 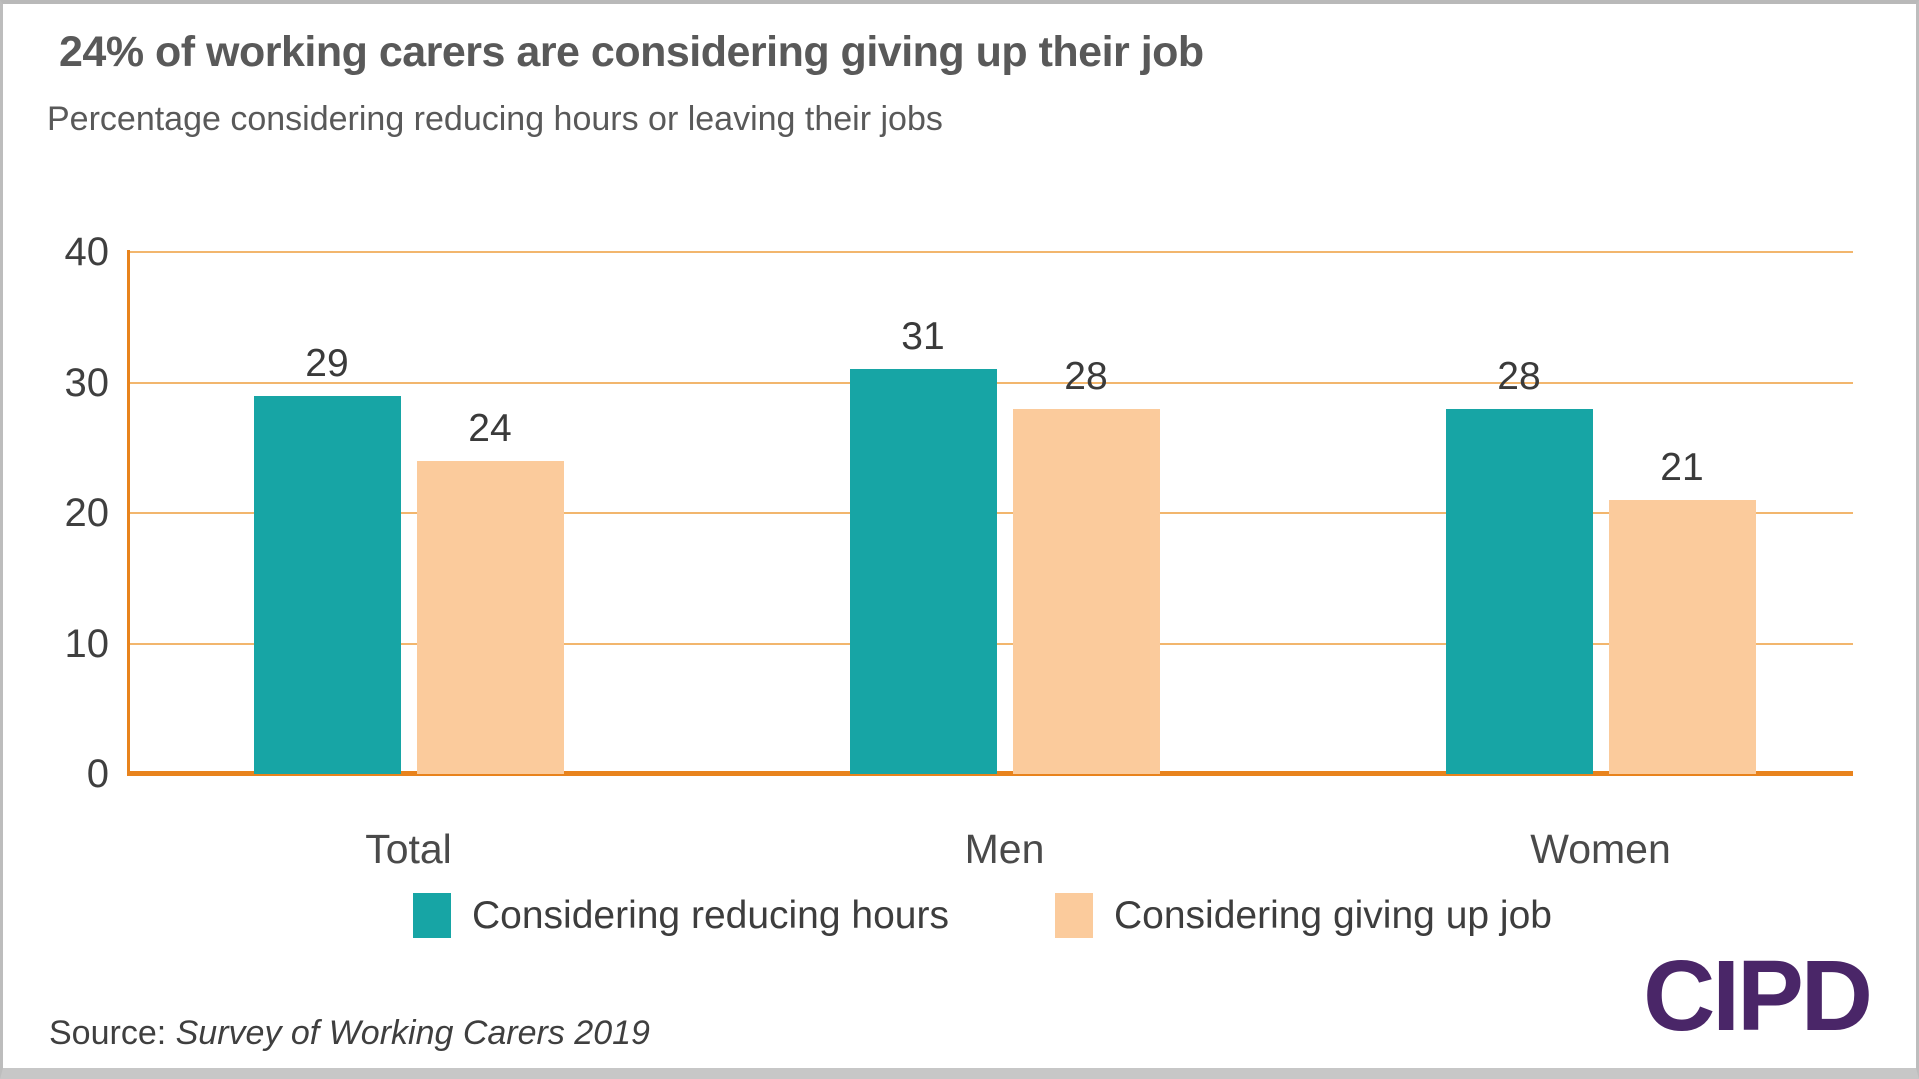 I want to click on source-name: Survey of Working Carers 2019, so click(x=412, y=1033).